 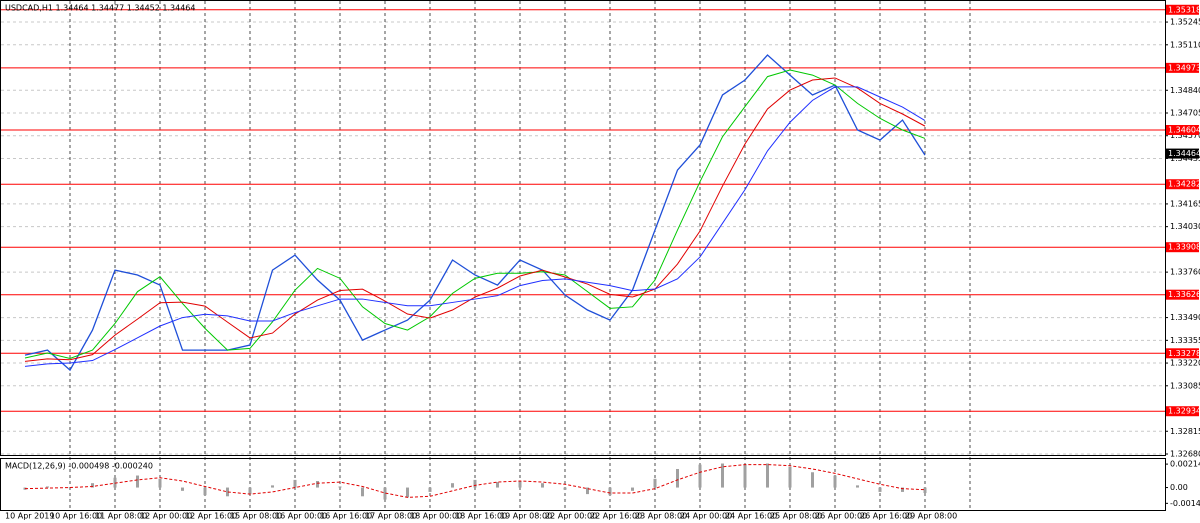 I want to click on x-tick-label: 26 Apr 00:00, so click(x=841, y=516).